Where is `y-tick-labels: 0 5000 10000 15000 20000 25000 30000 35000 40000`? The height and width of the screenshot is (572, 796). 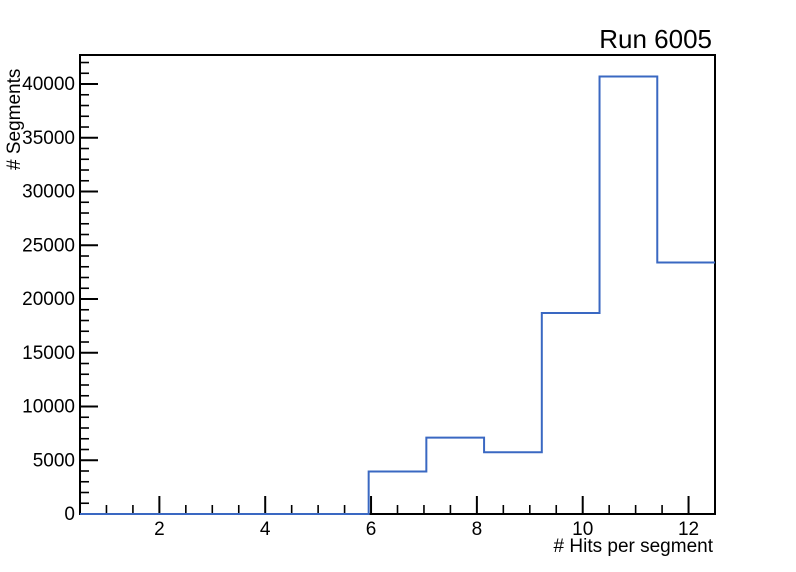 y-tick-labels: 0 5000 10000 15000 20000 25000 30000 35000 40000 is located at coordinates (48, 299).